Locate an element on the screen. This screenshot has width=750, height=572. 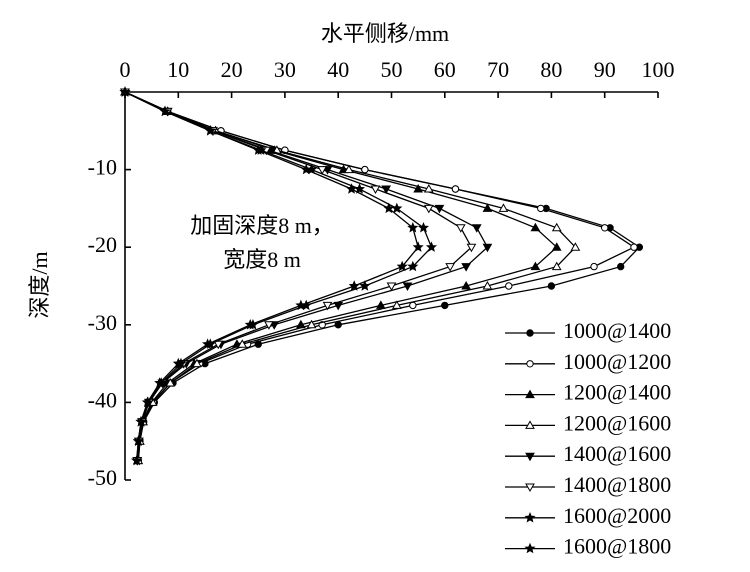
x-tick-label: 60 is located at coordinates (445, 69).